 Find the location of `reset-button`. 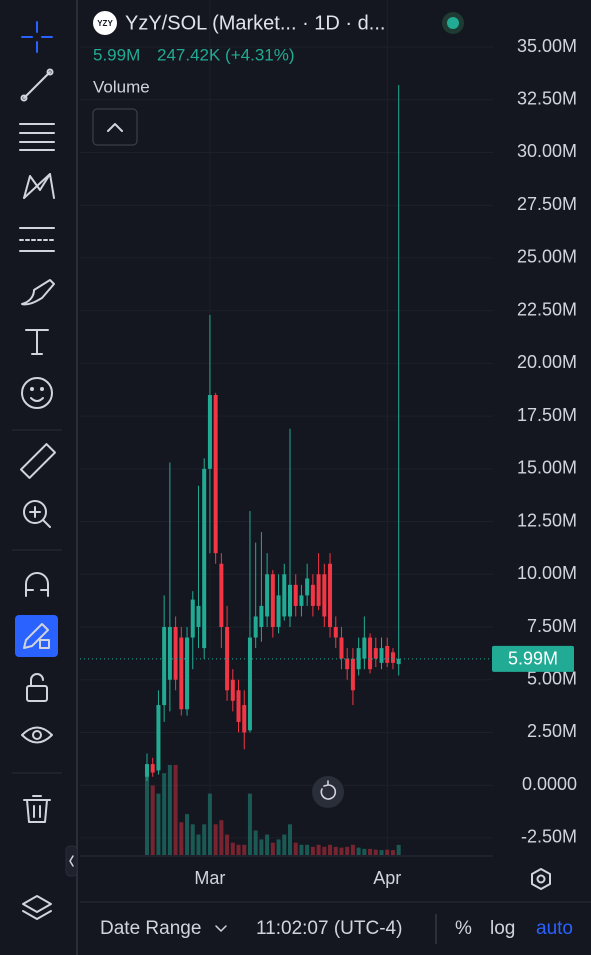

reset-button is located at coordinates (328, 792).